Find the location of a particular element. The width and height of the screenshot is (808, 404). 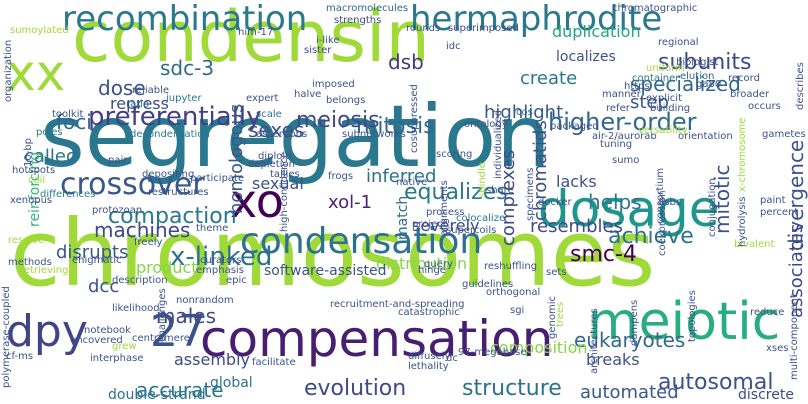

word-specimens: specimens is located at coordinates (530, 194).